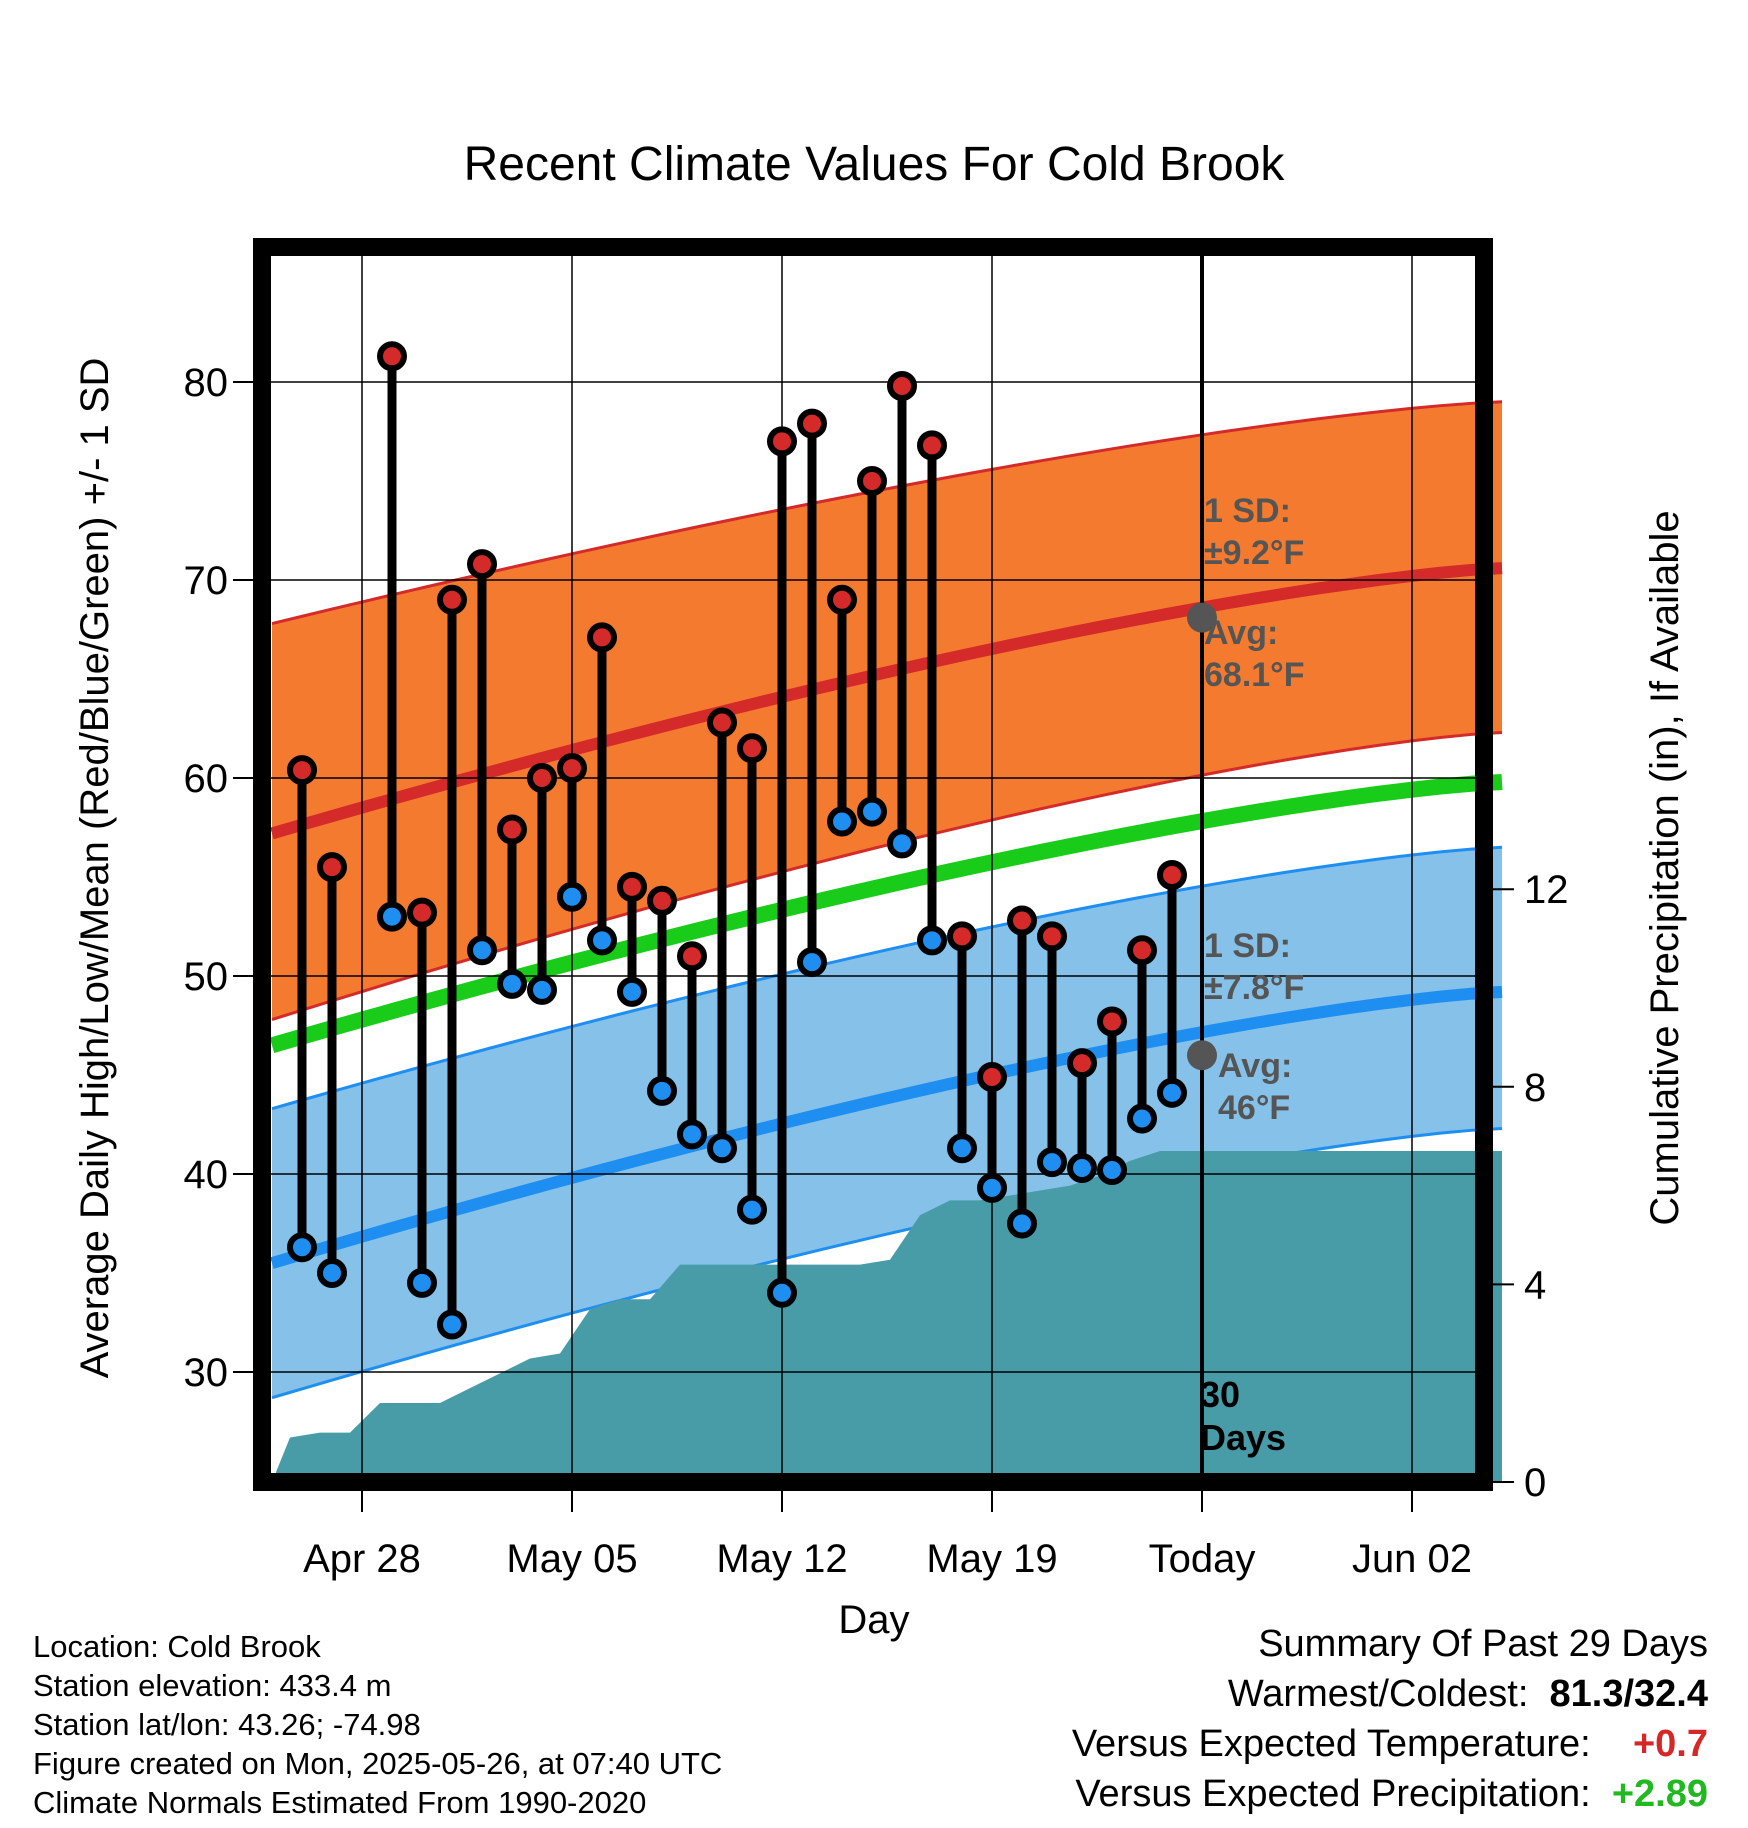 Image resolution: width=1748 pixels, height=1828 pixels. Describe the element at coordinates (1254, 988) in the screenshot. I see `low-sd-value: ±7.8°F` at that location.